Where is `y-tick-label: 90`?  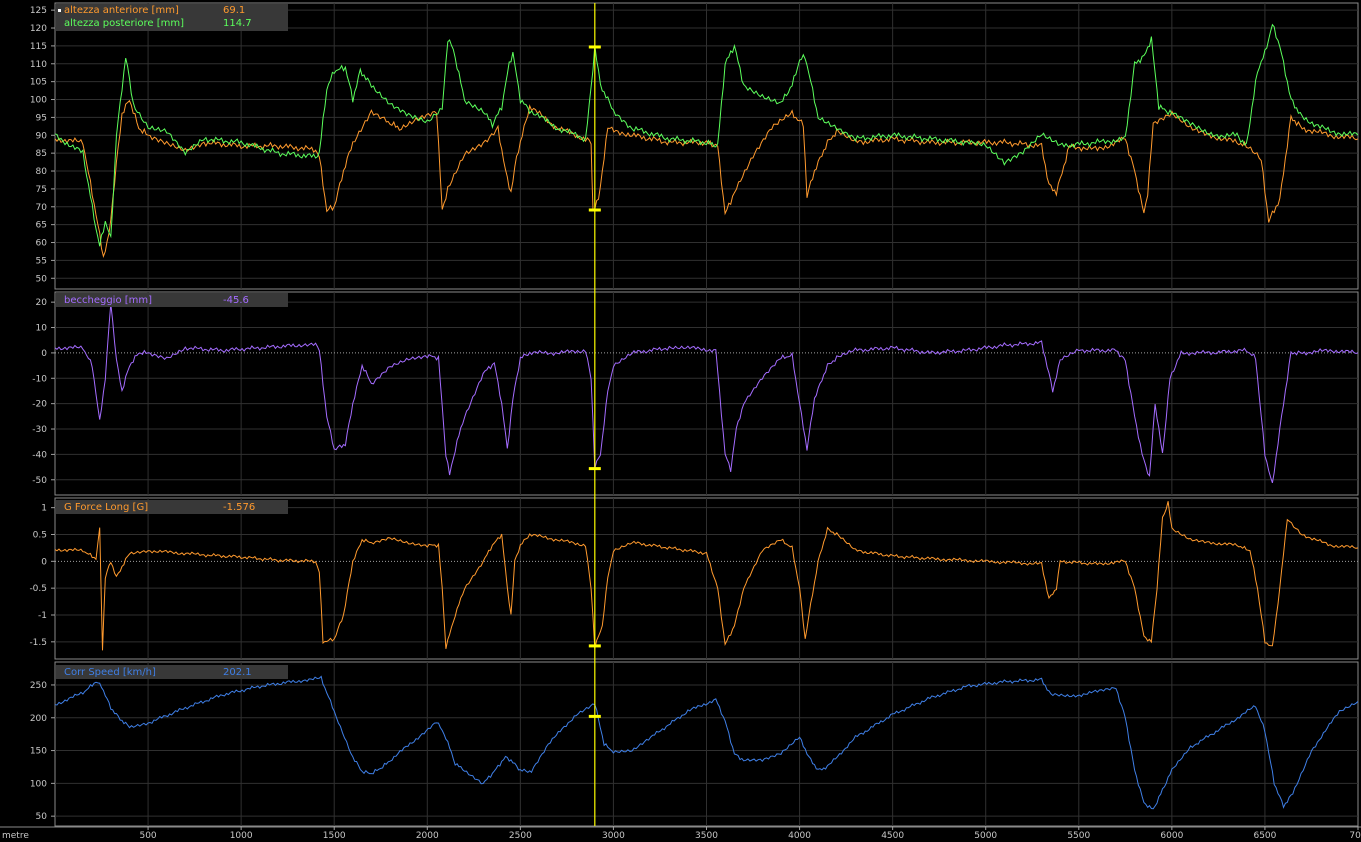
y-tick-label: 90 is located at coordinates (42, 136).